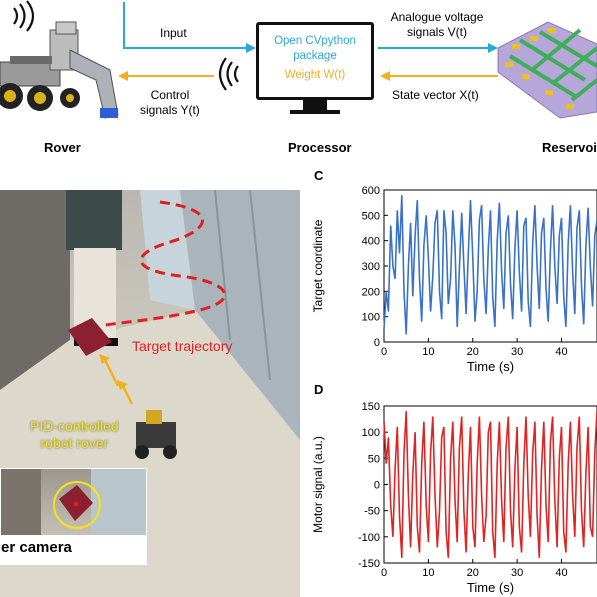 This screenshot has height=597, width=597. Describe the element at coordinates (371, 292) in the screenshot. I see `y-tick-label: 200` at that location.